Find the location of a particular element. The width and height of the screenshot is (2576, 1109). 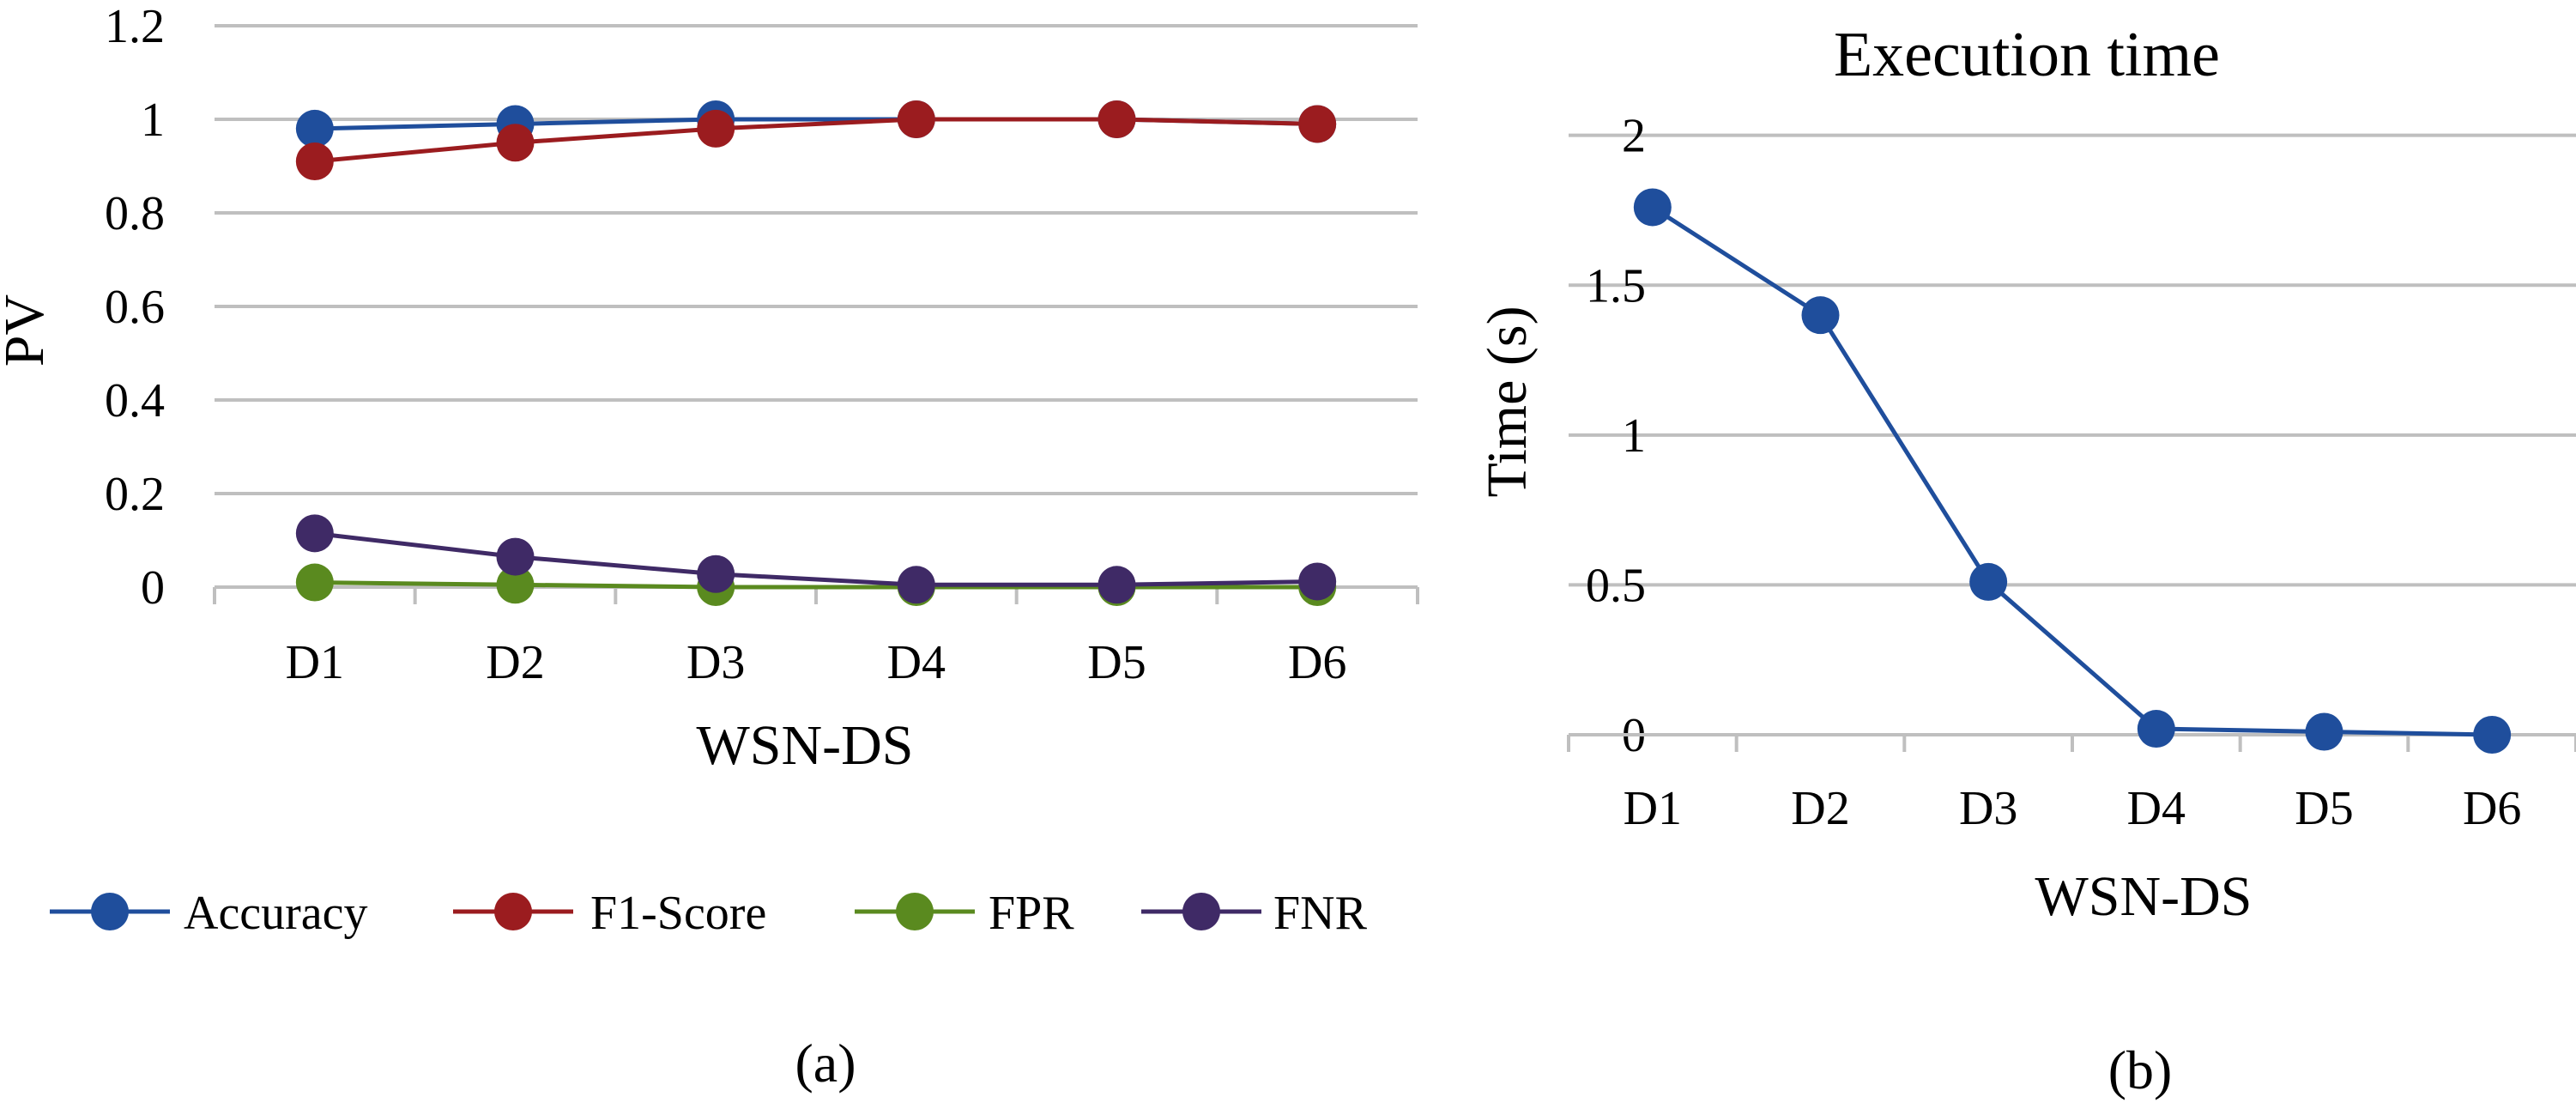

legend-item-f1-score: F1-Score is located at coordinates (609, 914).